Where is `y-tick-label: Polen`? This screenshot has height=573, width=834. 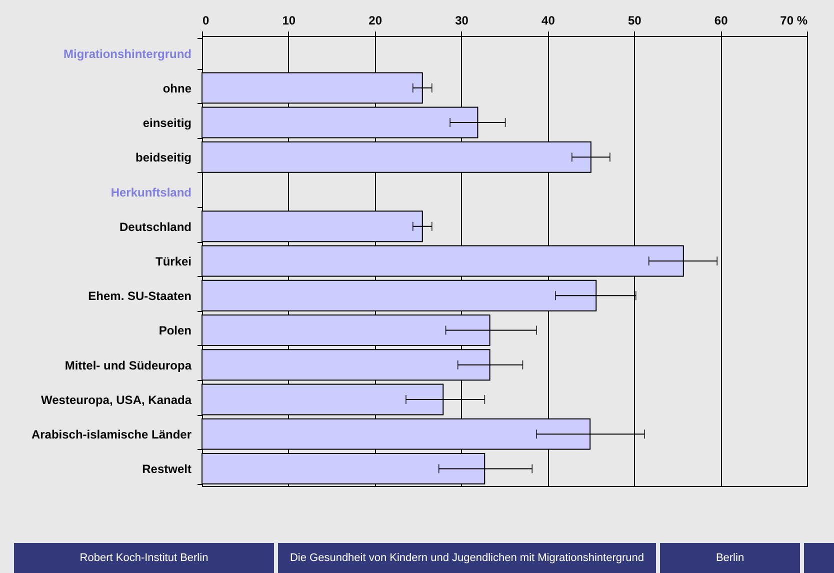
y-tick-label: Polen is located at coordinates (175, 331).